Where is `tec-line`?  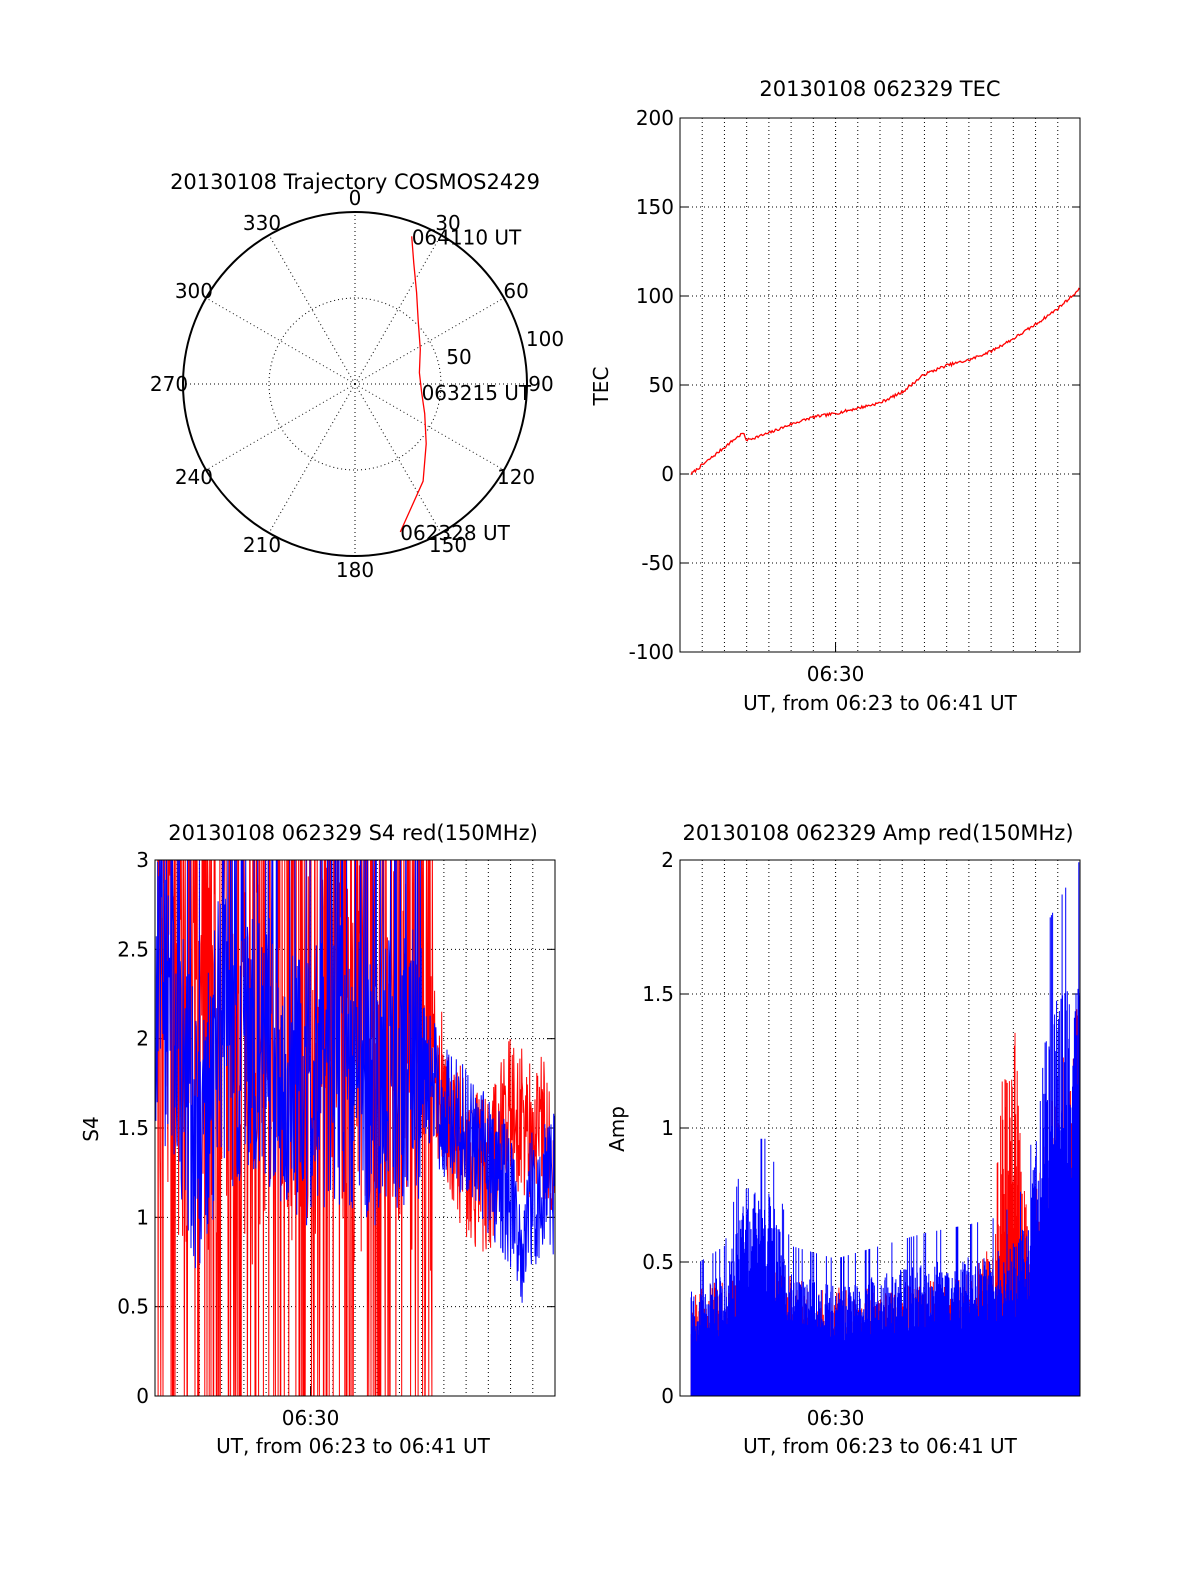 tec-line is located at coordinates (885, 381).